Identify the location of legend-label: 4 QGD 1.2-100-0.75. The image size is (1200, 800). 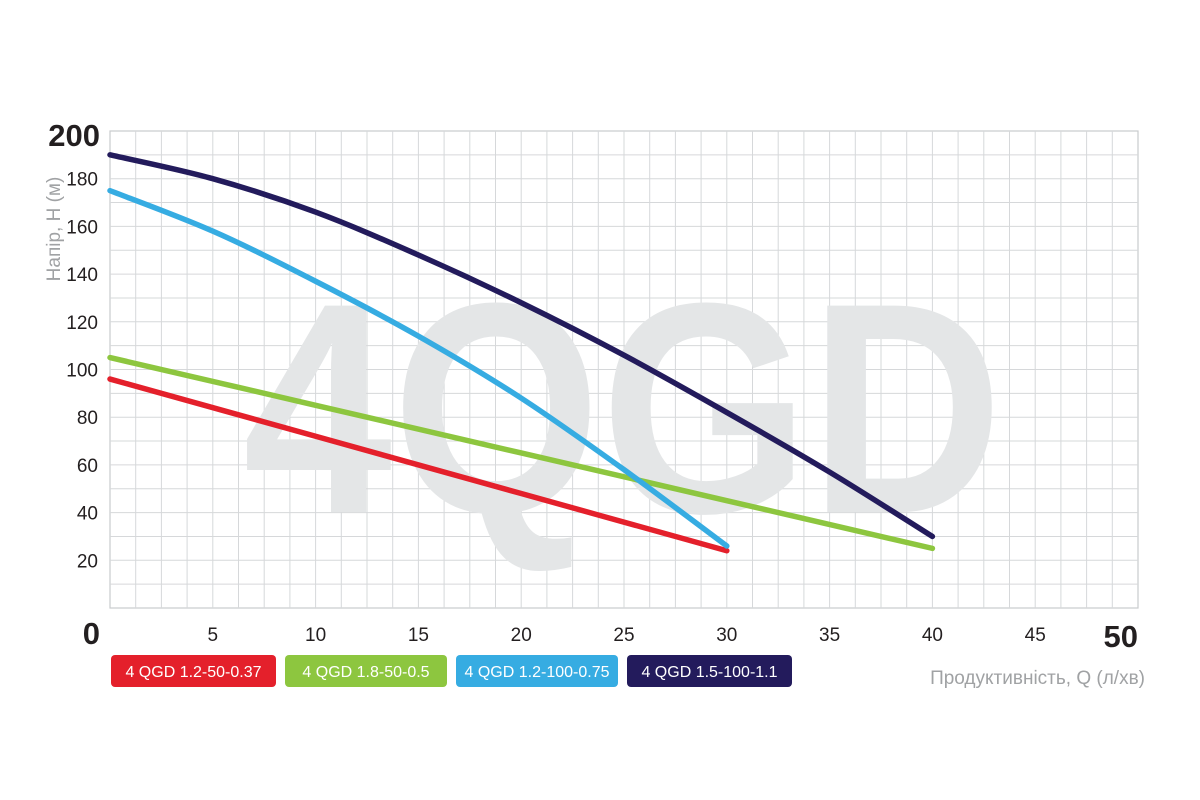
(537, 672).